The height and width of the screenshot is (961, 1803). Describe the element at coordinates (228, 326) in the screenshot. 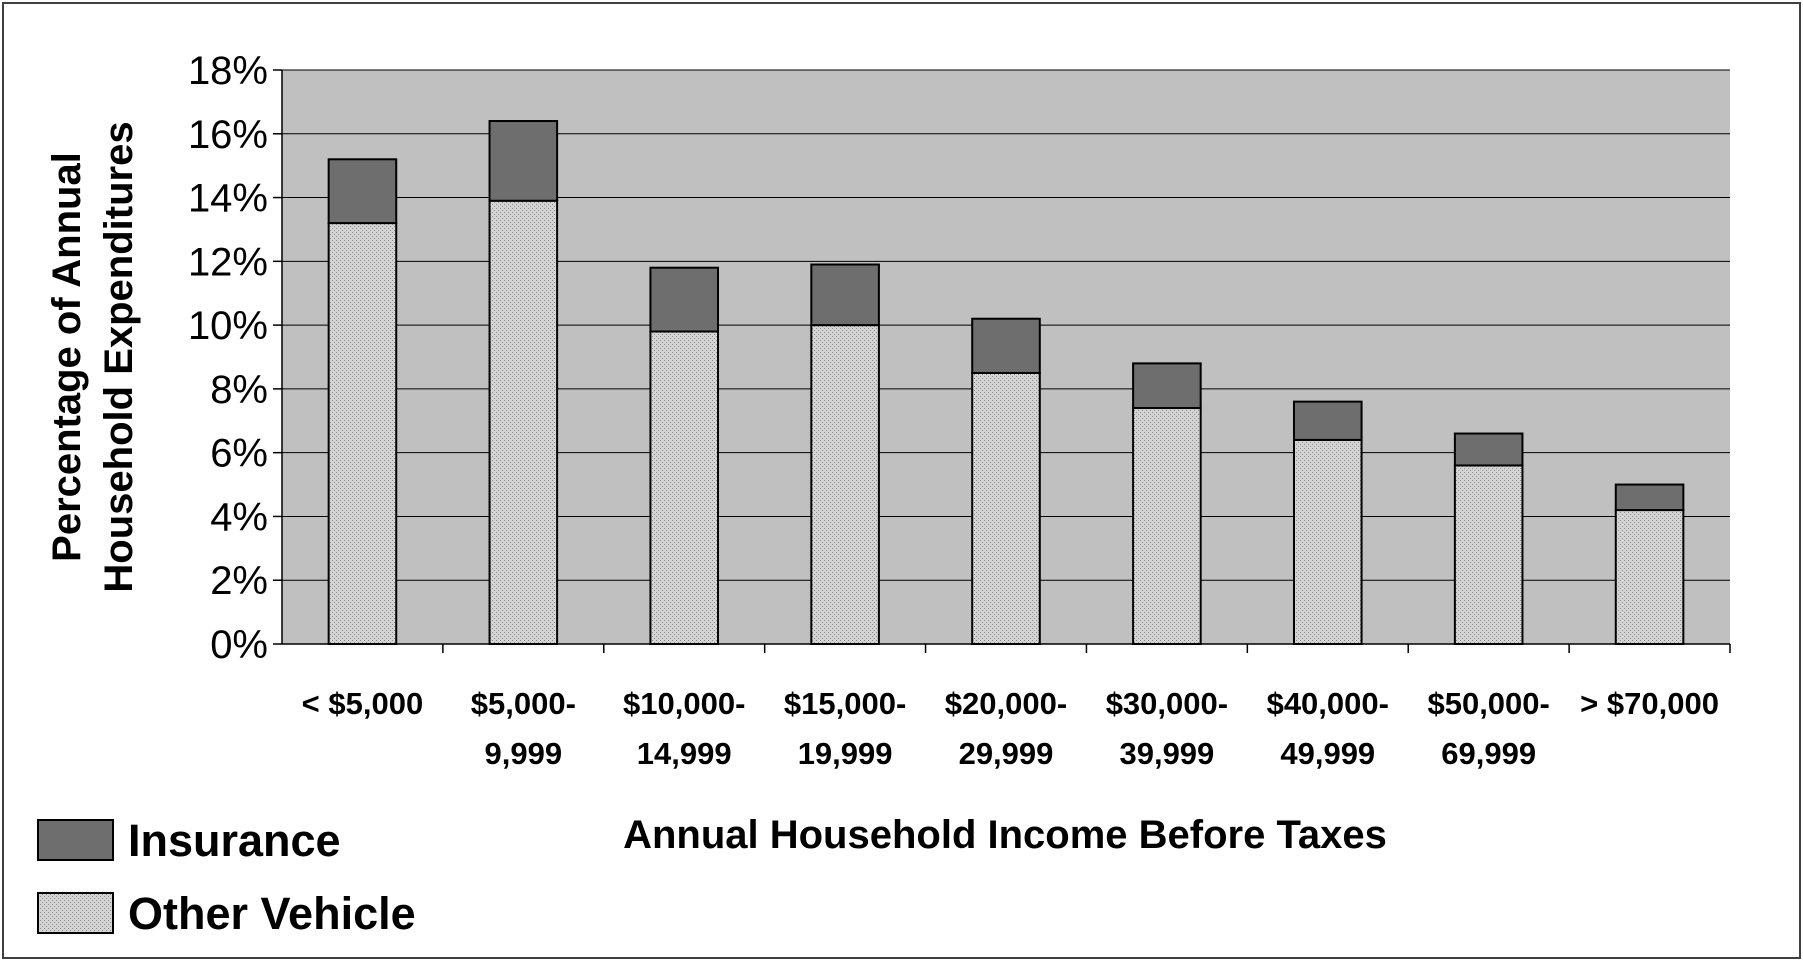

I see `y-tick-label: 10%` at that location.